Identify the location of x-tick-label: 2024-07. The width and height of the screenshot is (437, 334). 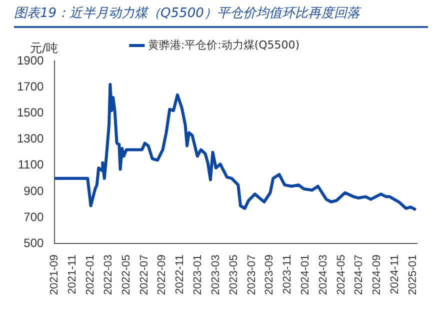
(359, 275).